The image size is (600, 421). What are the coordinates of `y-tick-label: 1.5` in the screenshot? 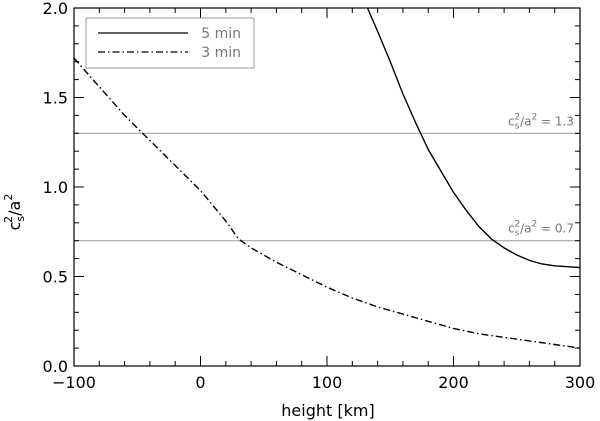 It's located at (55, 98).